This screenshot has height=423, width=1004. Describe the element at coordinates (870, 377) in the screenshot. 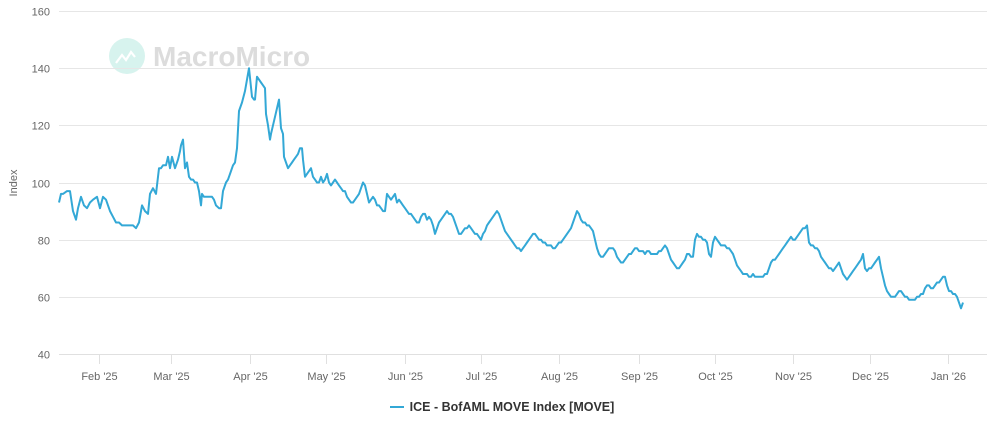

I see `x-tick-label: Dec '25` at that location.